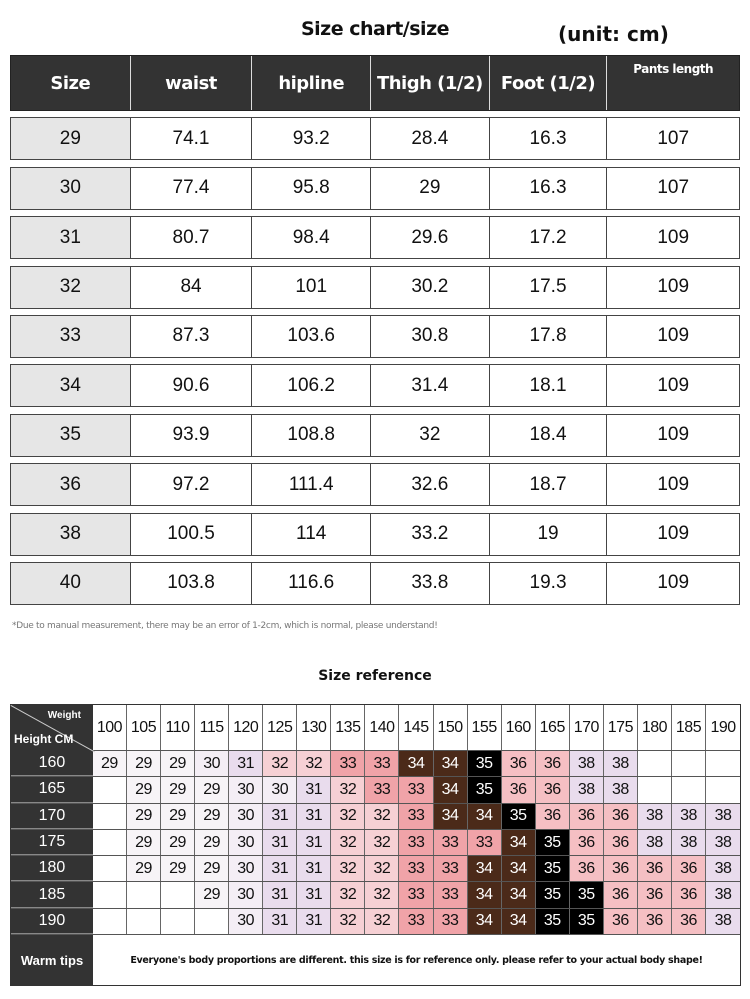 This screenshot has height=999, width=750. Describe the element at coordinates (312, 188) in the screenshot. I see `value-cell: 95.8` at that location.